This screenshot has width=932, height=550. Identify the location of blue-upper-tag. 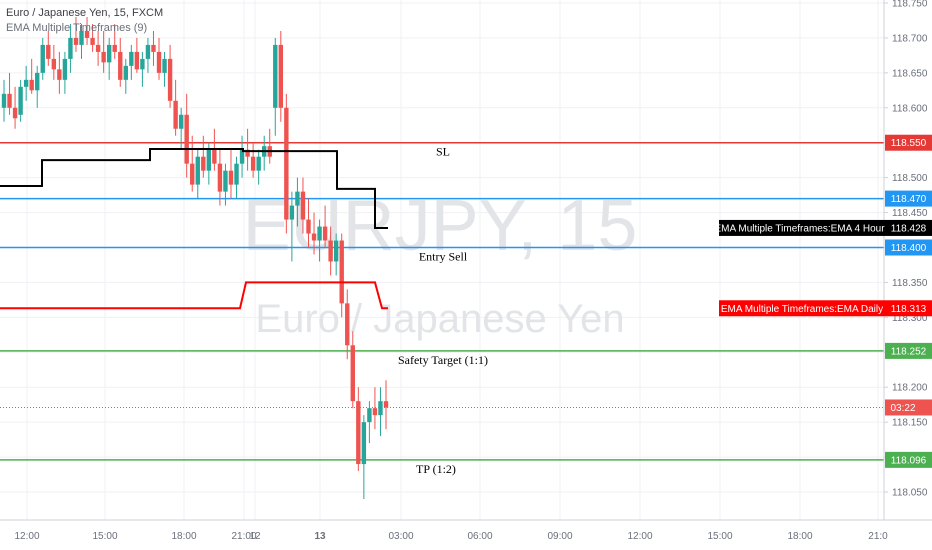
(908, 198).